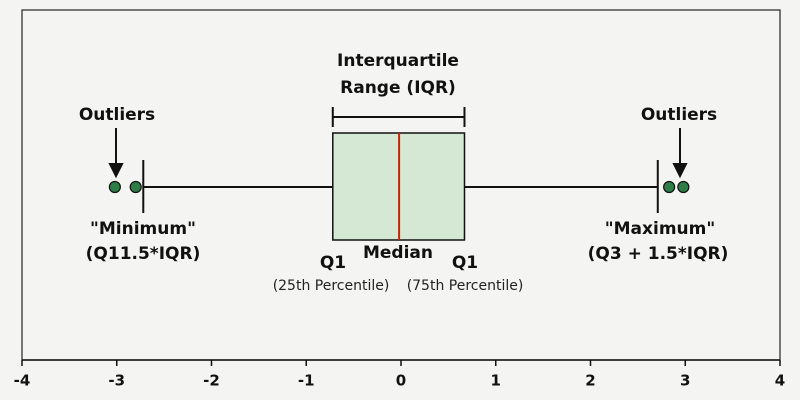 The height and width of the screenshot is (400, 800). Describe the element at coordinates (590, 381) in the screenshot. I see `x-tick-label: 2` at that location.